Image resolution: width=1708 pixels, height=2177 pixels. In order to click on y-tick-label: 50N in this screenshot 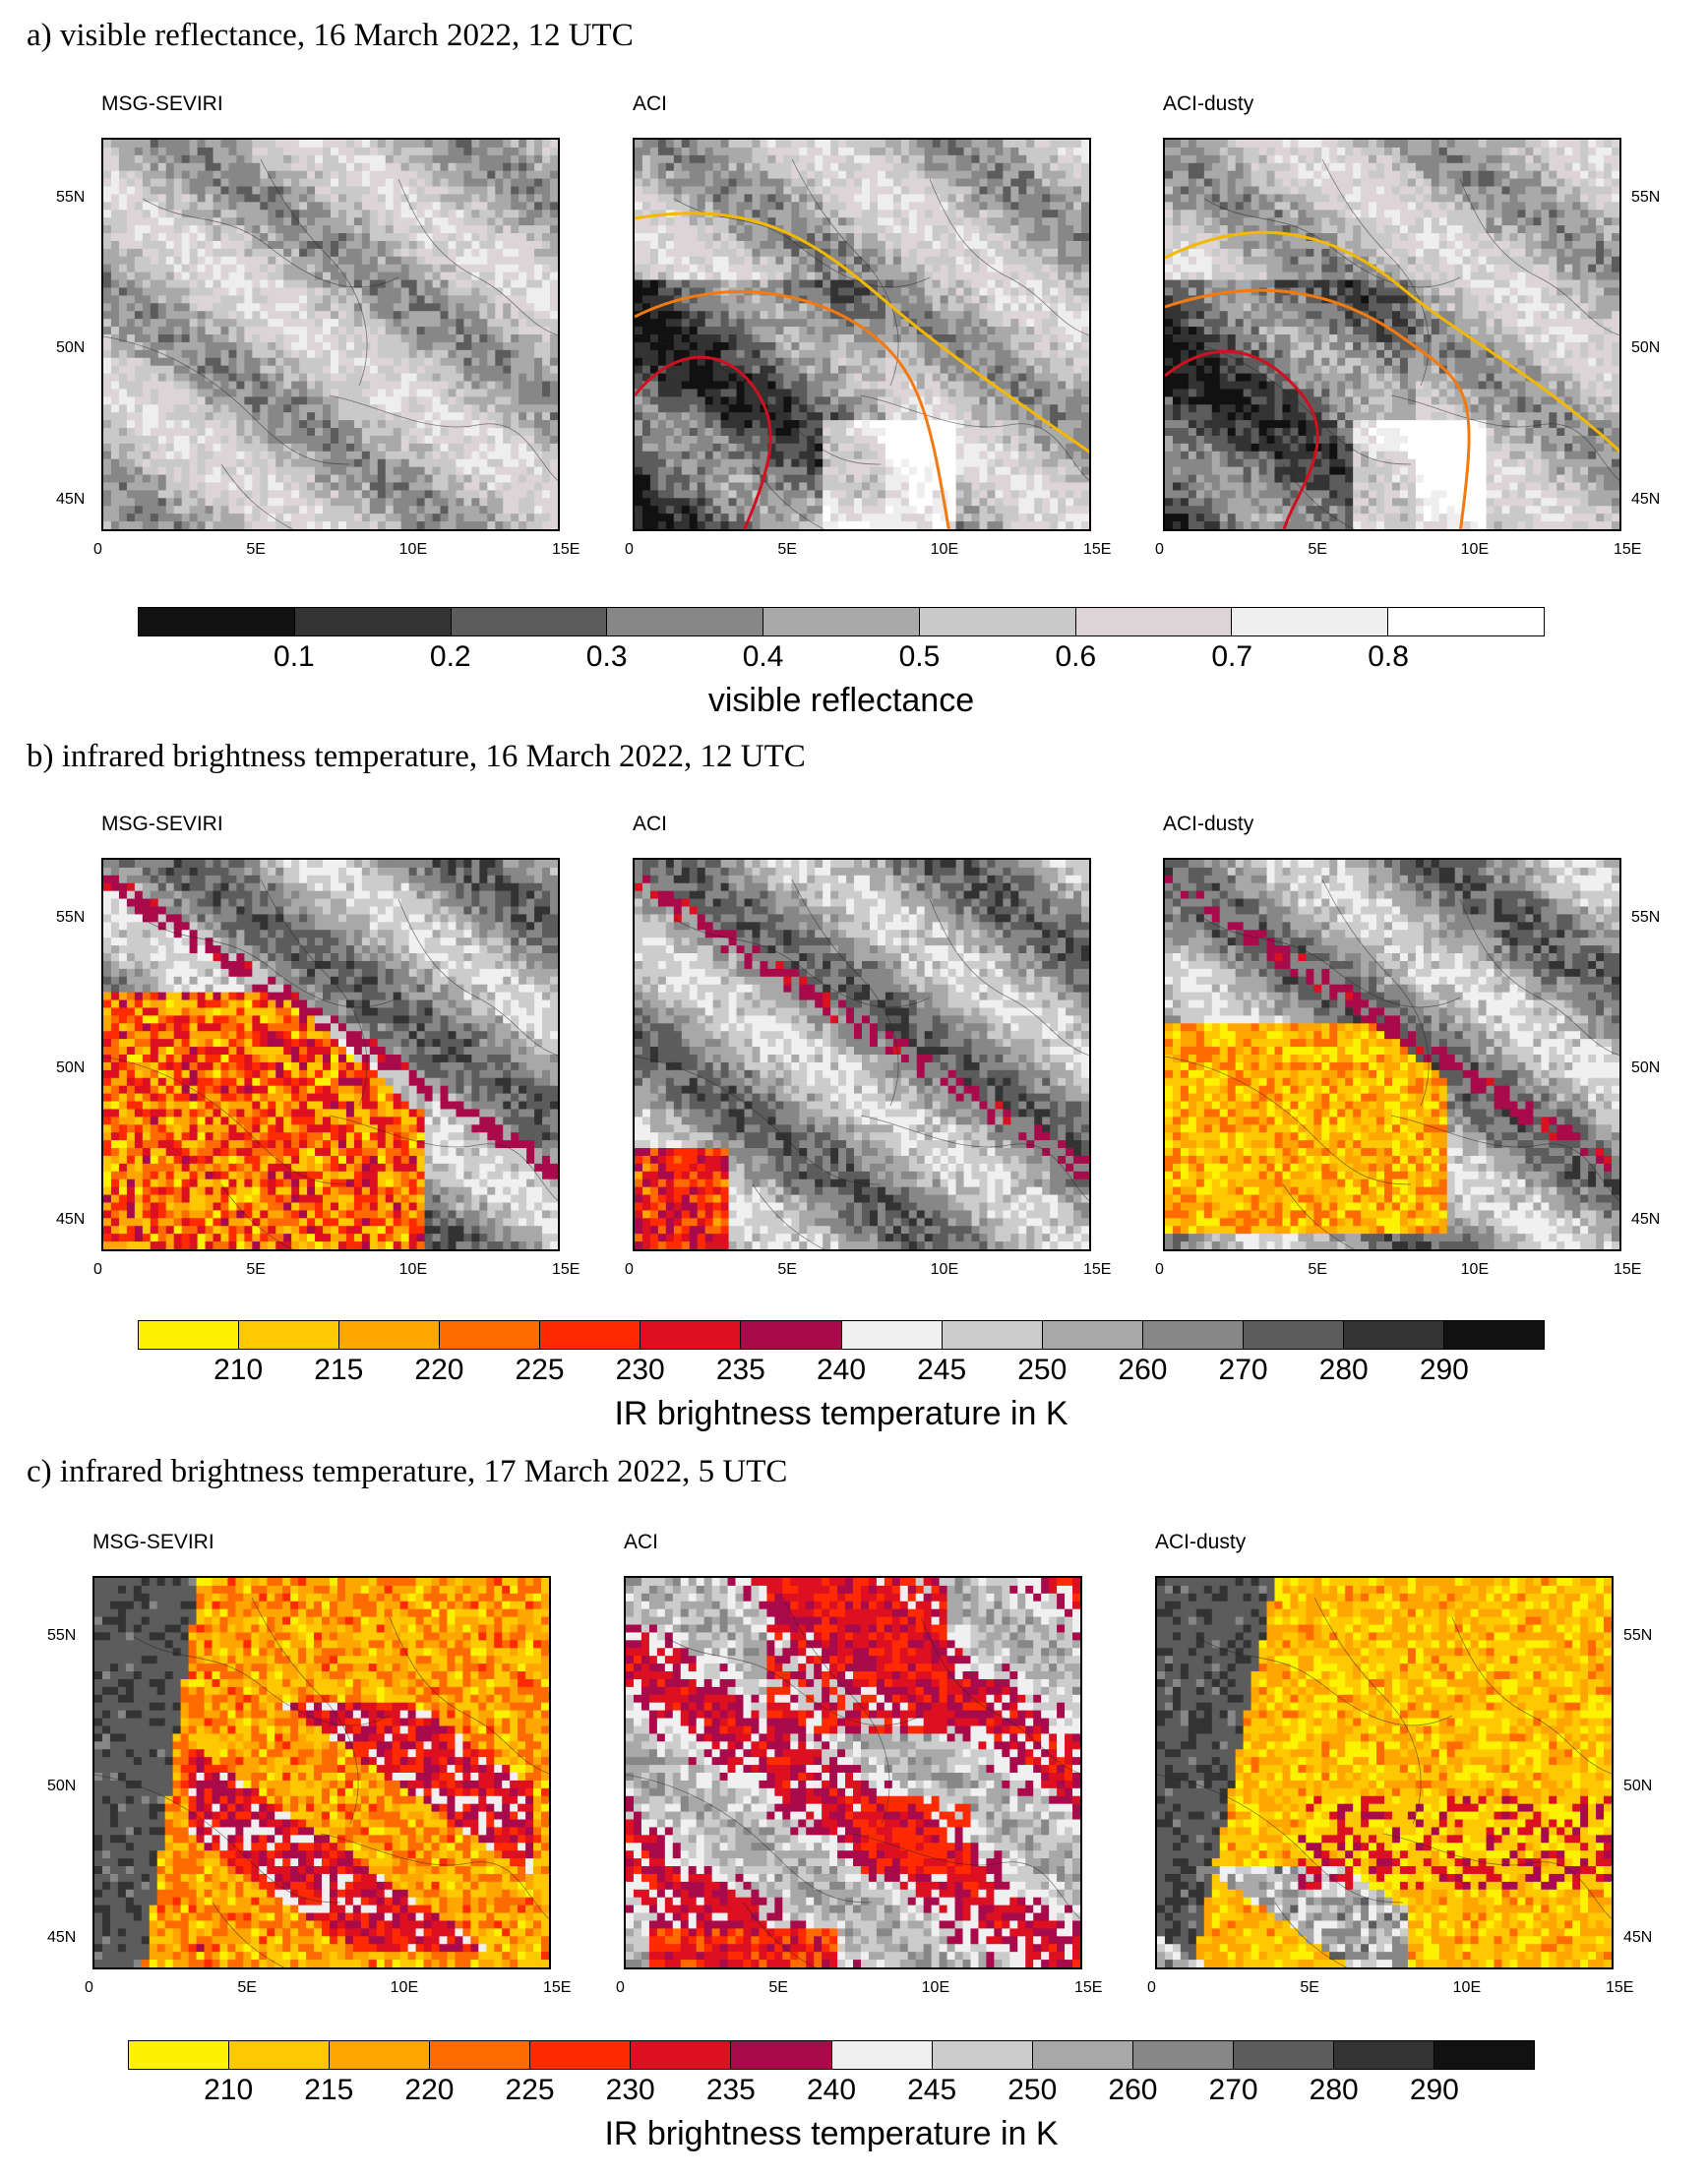, I will do `click(70, 348)`.